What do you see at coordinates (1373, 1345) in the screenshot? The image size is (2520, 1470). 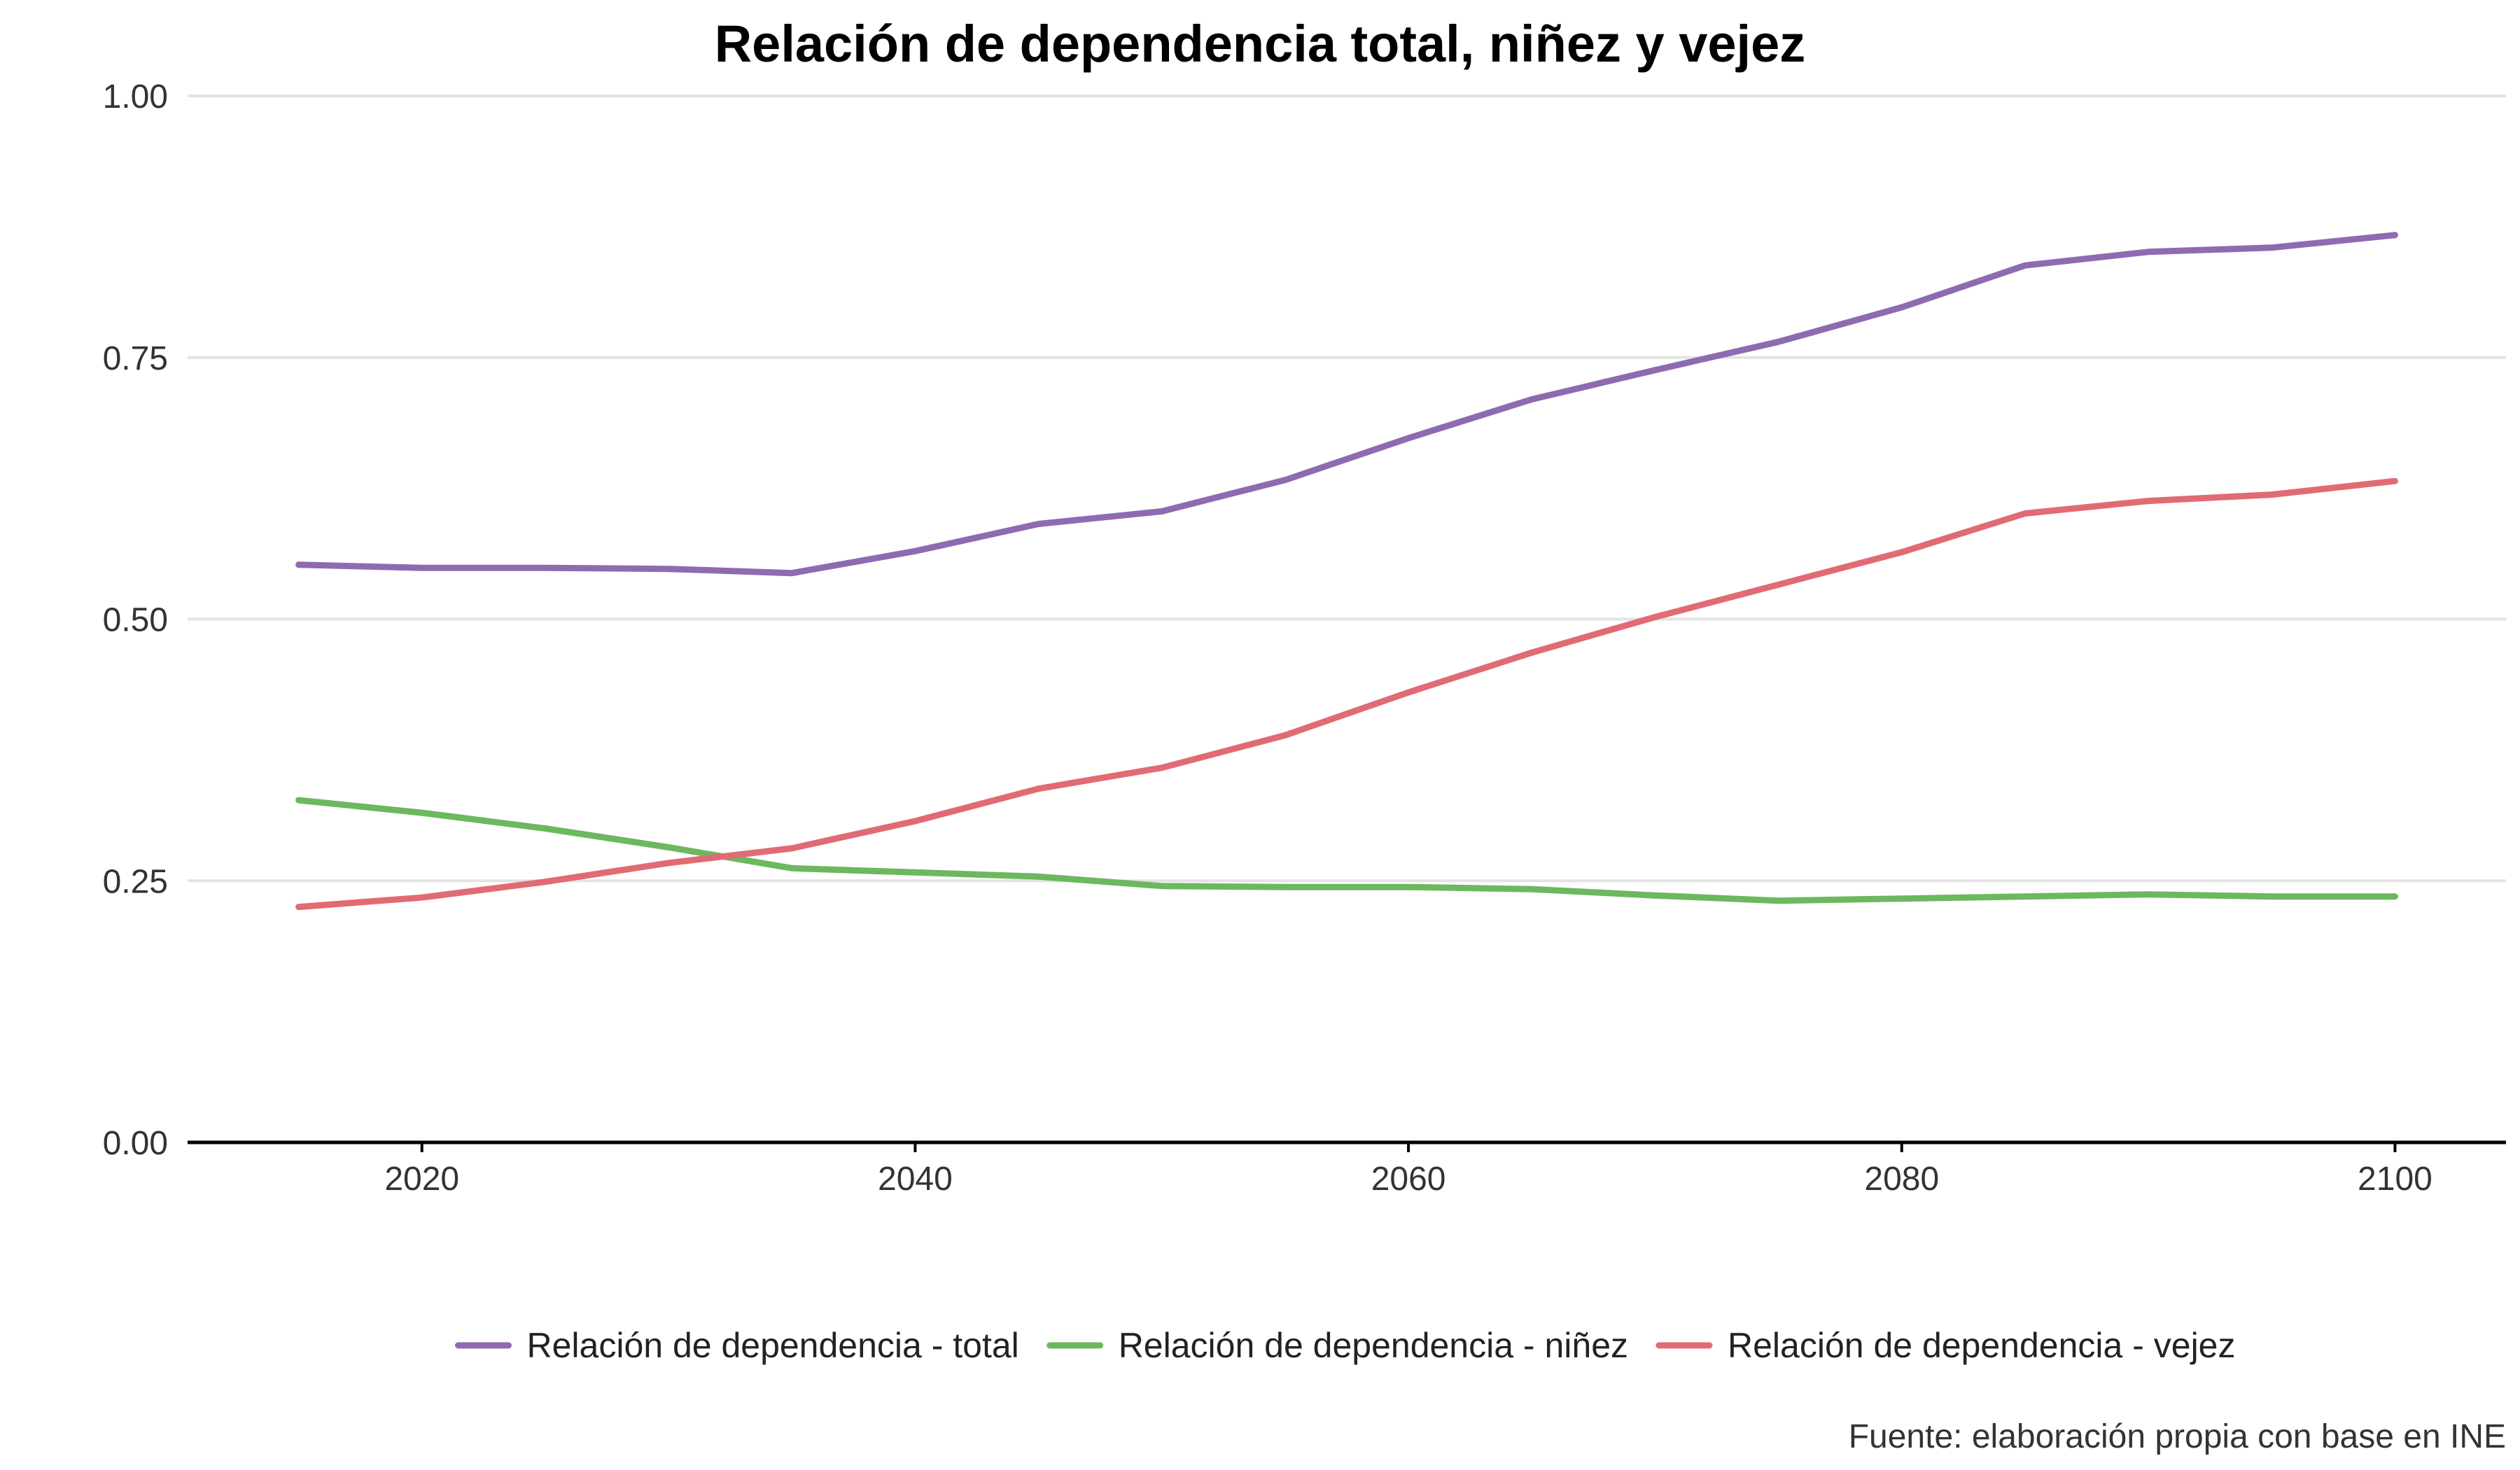 I see `legend-label: Relación de dependencia - niñez` at bounding box center [1373, 1345].